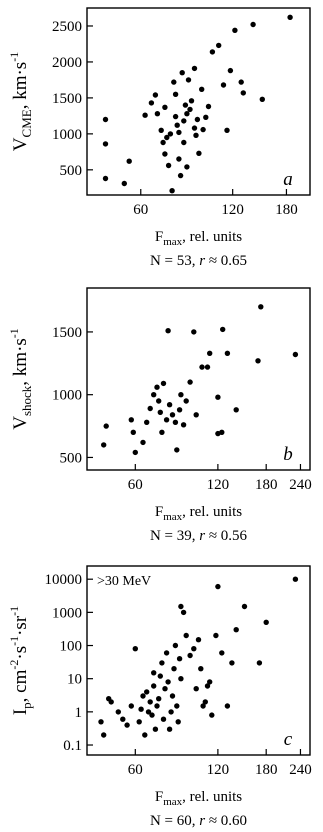 The image size is (323, 832). I want to click on y-axis-label: VCME, km·s-1, so click(20, 101).